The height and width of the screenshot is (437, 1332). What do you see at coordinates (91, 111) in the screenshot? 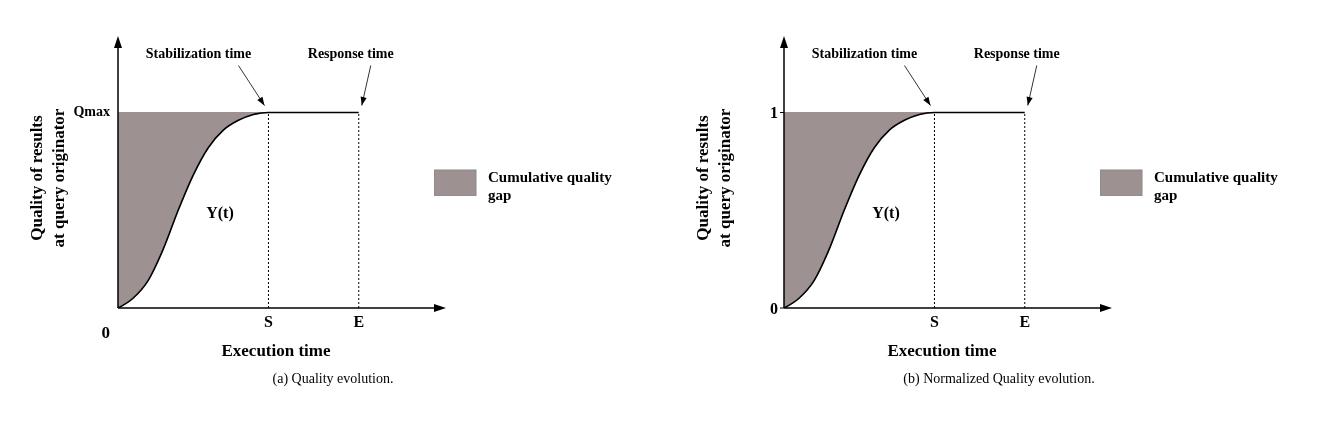
I see `text: Qmax` at bounding box center [91, 111].